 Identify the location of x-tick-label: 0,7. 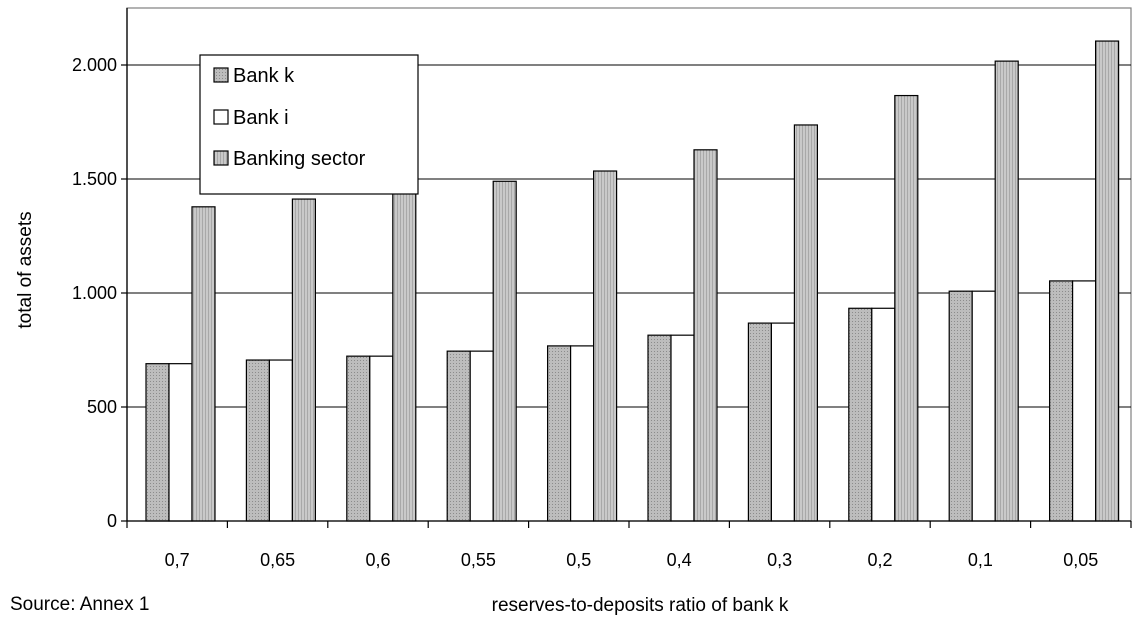
(177, 560).